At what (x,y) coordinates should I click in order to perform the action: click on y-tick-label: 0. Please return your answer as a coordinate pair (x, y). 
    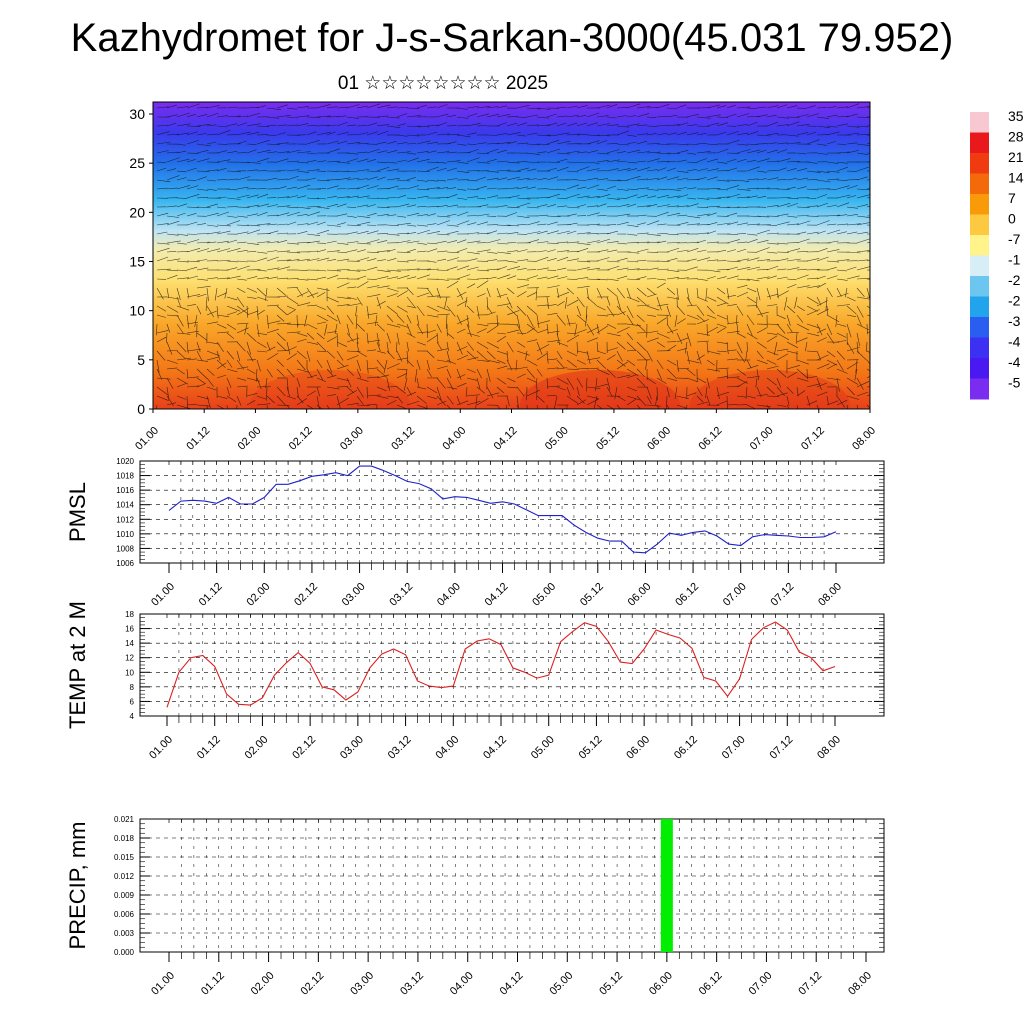
    Looking at the image, I should click on (141, 409).